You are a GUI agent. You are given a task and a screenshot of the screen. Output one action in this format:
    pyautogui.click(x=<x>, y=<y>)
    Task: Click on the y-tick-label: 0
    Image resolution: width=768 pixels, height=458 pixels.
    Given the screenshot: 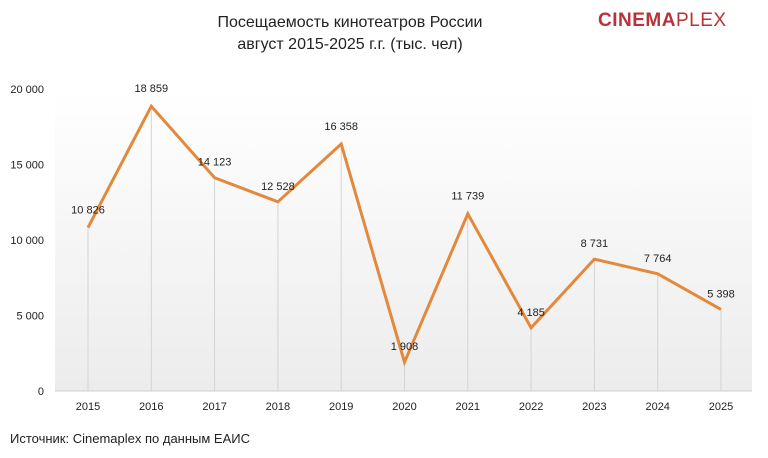 What is the action you would take?
    pyautogui.click(x=41, y=392)
    